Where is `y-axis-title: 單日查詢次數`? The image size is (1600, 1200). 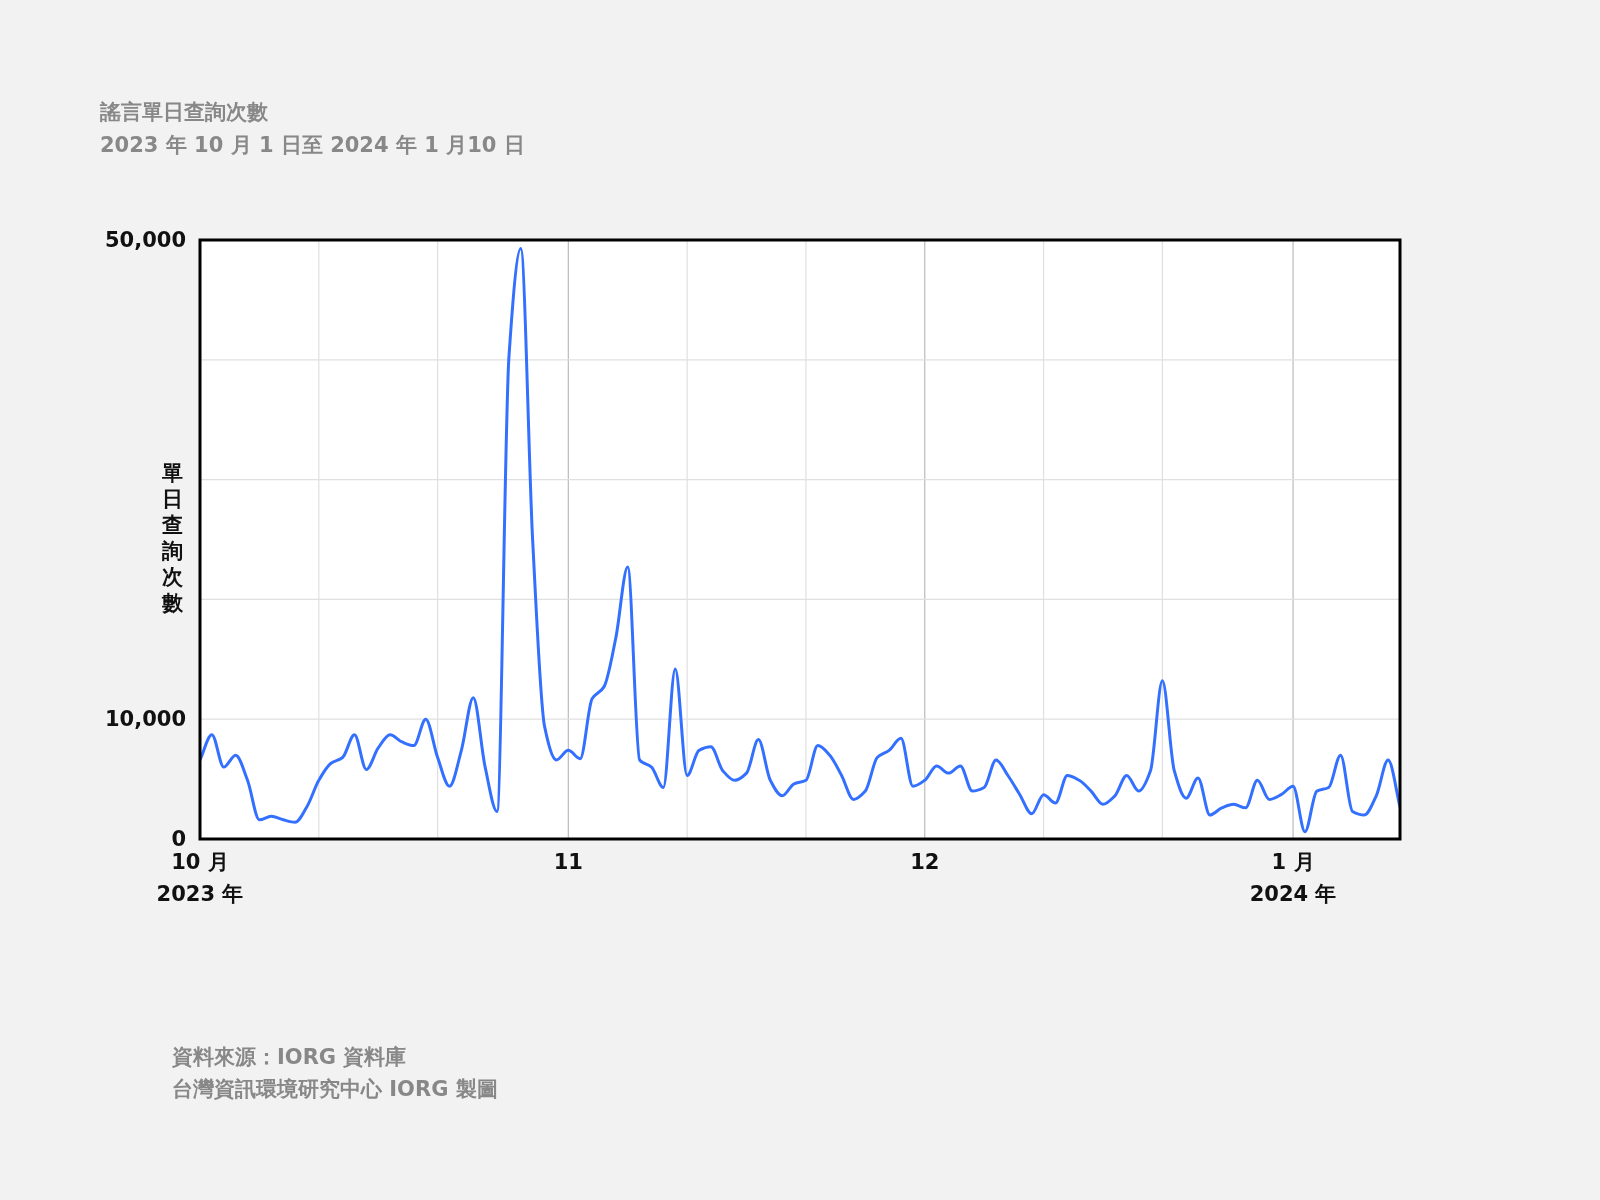 y-axis-title: 單日查詢次數 is located at coordinates (172, 538).